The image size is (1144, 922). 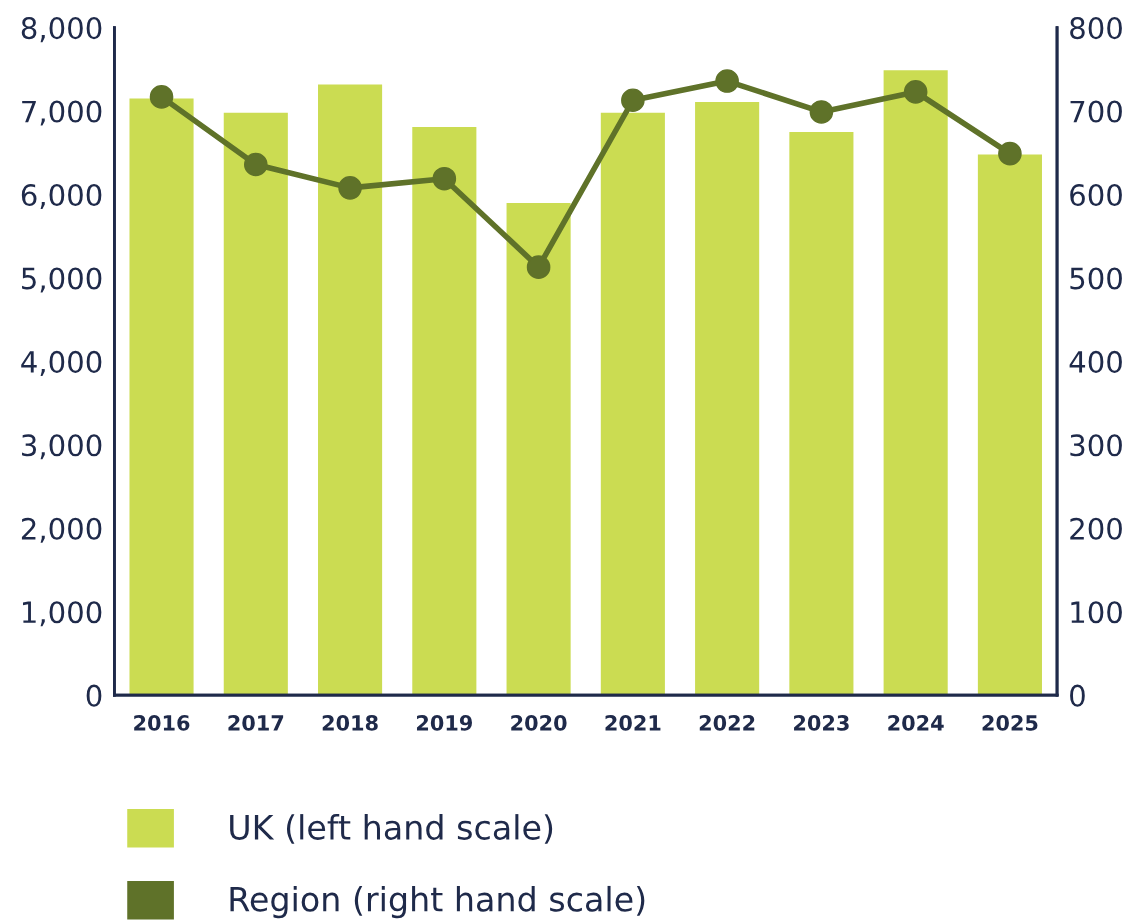 I want to click on y-tick-label: 4,000, so click(x=61, y=363).